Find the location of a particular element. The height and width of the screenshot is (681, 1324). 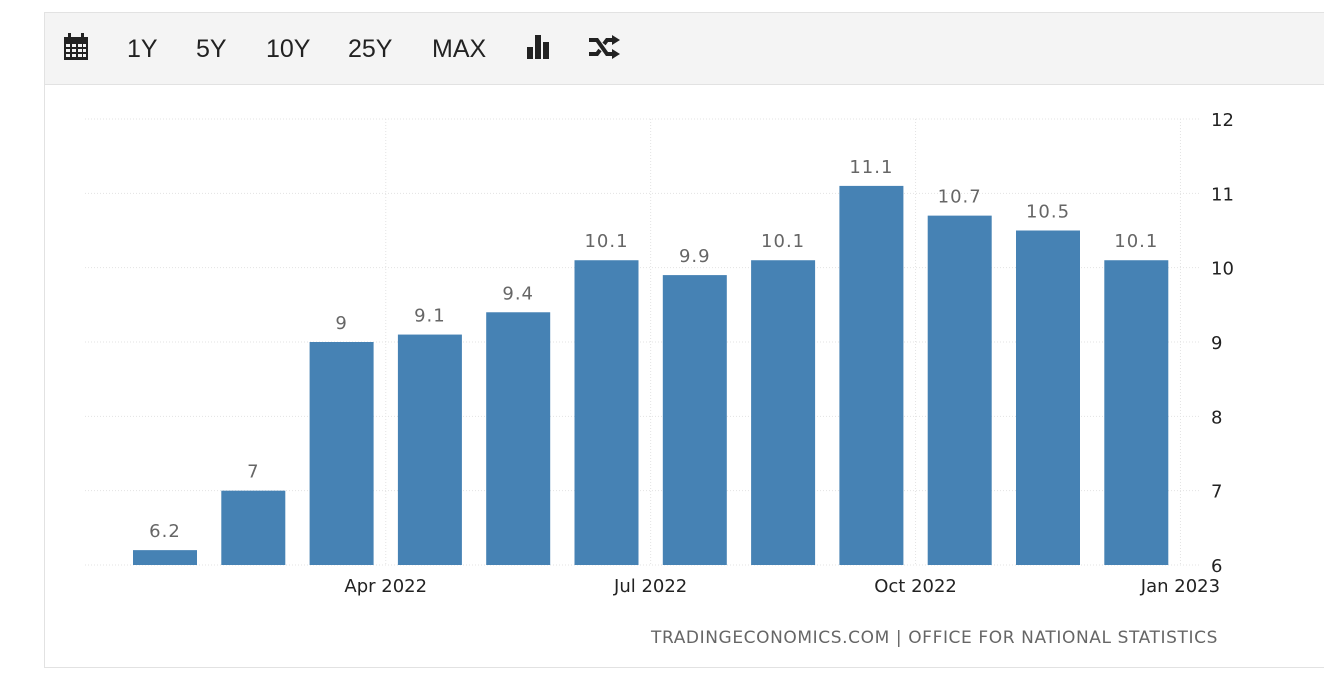

x-tick-label: Jan 2023 is located at coordinates (1180, 586).